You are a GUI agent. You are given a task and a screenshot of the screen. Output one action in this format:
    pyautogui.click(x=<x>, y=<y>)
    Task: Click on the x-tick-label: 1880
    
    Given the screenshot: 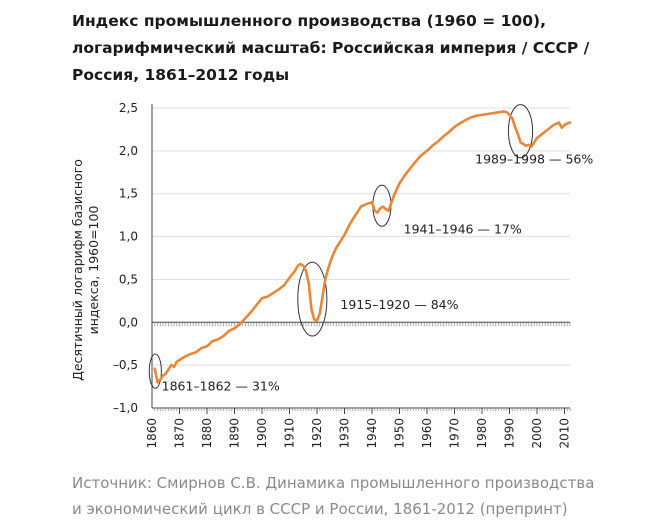 What is the action you would take?
    pyautogui.click(x=207, y=433)
    